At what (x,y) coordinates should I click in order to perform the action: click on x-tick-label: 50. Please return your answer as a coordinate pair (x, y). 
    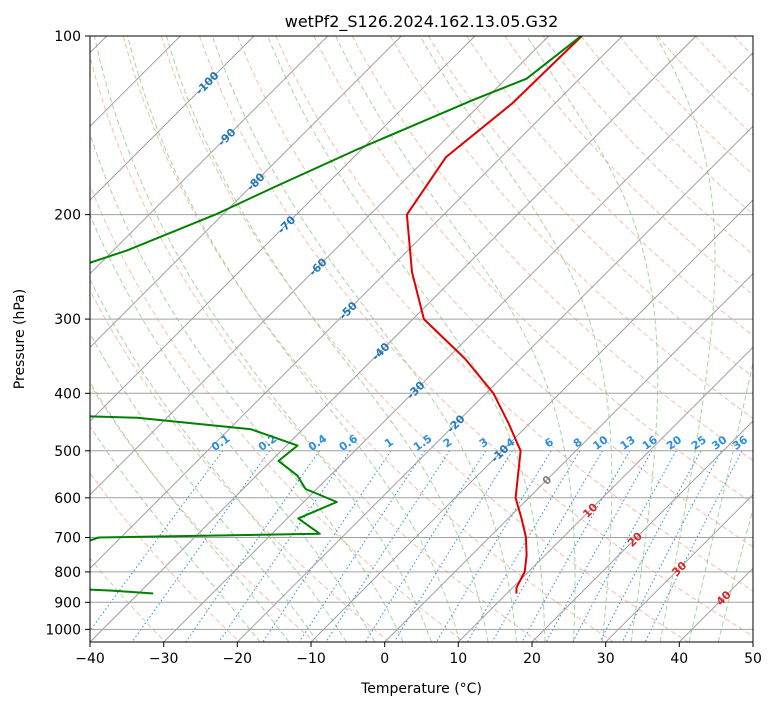
    Looking at the image, I should click on (753, 659).